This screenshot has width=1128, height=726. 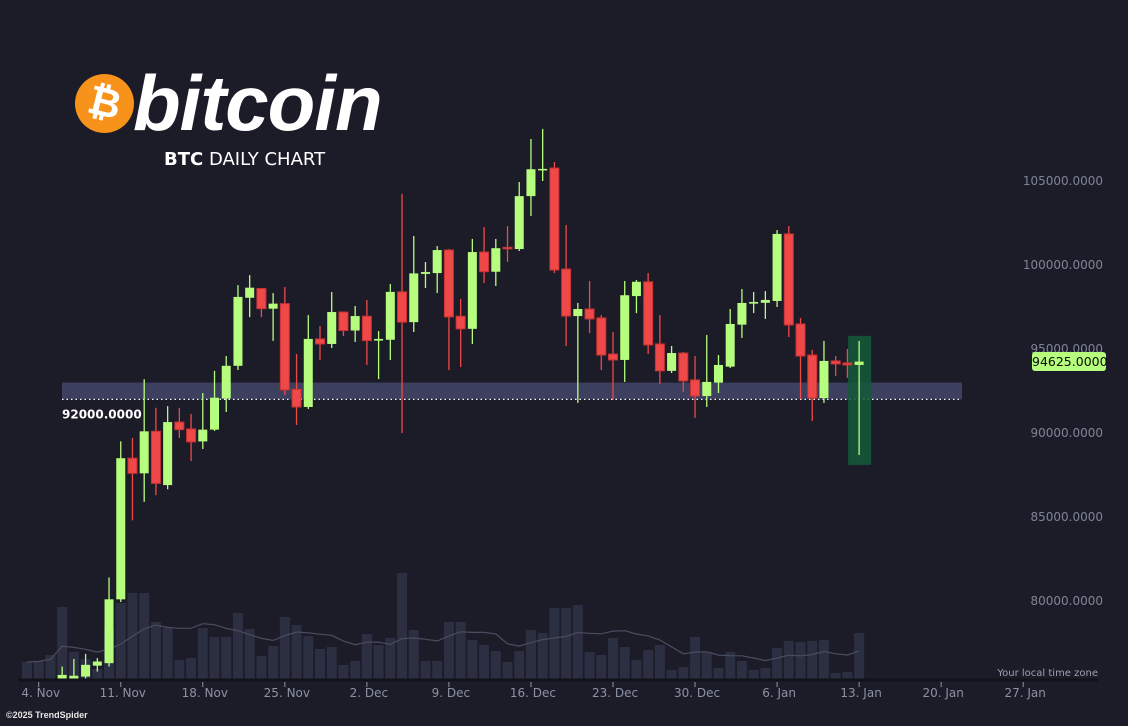 What do you see at coordinates (205, 693) in the screenshot?
I see `x-tick-label: 18. Nov` at bounding box center [205, 693].